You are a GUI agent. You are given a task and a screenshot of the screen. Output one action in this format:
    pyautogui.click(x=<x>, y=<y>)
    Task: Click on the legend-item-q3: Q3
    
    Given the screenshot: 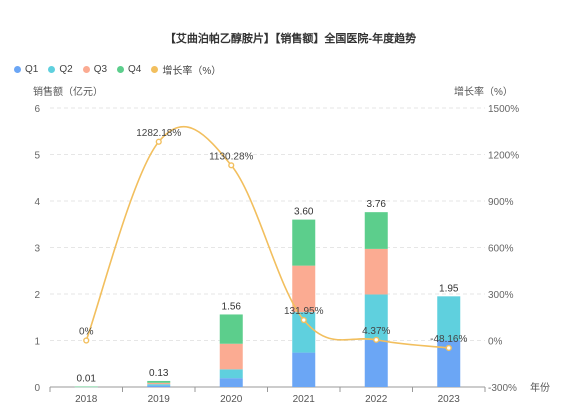 What is the action you would take?
    pyautogui.click(x=95, y=69)
    